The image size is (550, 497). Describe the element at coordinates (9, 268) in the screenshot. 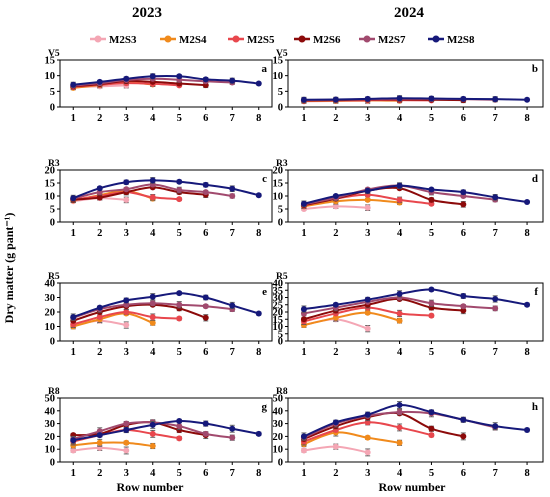

I see `y-axis-label: Dry matter (g pant⁻¹)` at that location.